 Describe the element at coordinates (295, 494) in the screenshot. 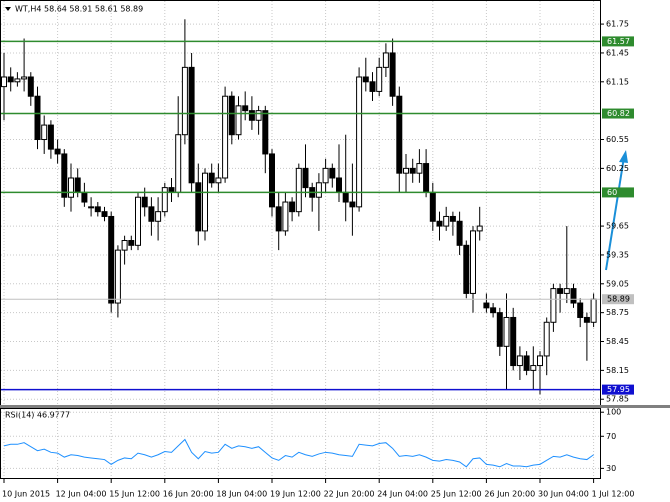

I see `x-tick-label: 19 Jun 12:00` at that location.